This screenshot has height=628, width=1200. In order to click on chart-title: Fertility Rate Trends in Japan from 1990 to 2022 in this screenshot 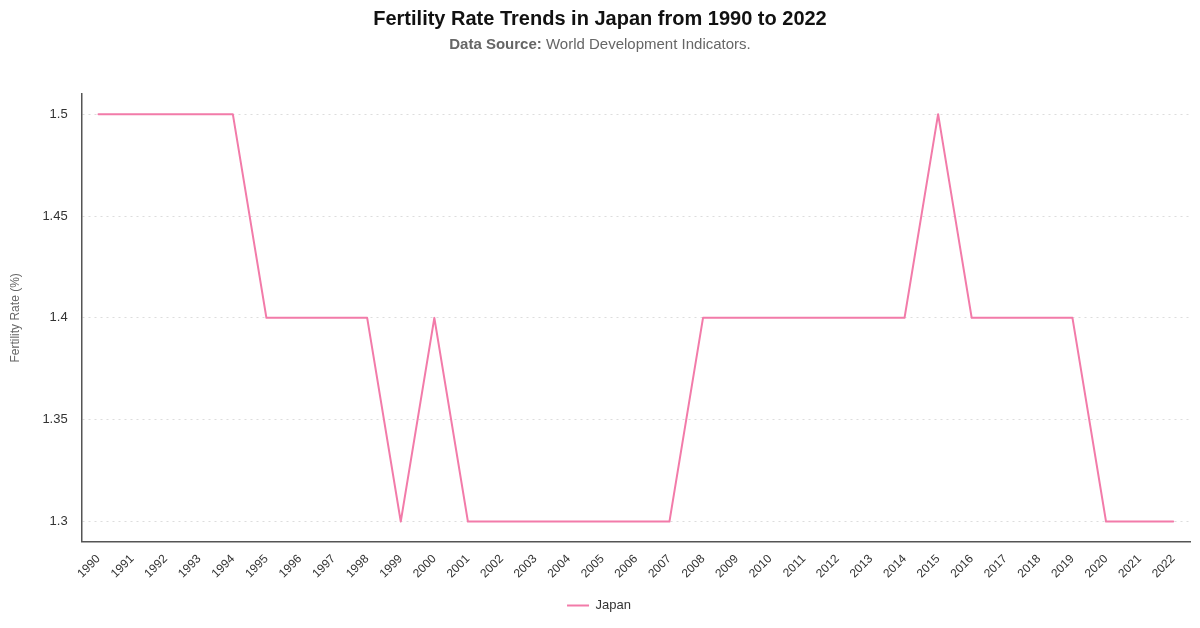, I will do `click(600, 18)`.